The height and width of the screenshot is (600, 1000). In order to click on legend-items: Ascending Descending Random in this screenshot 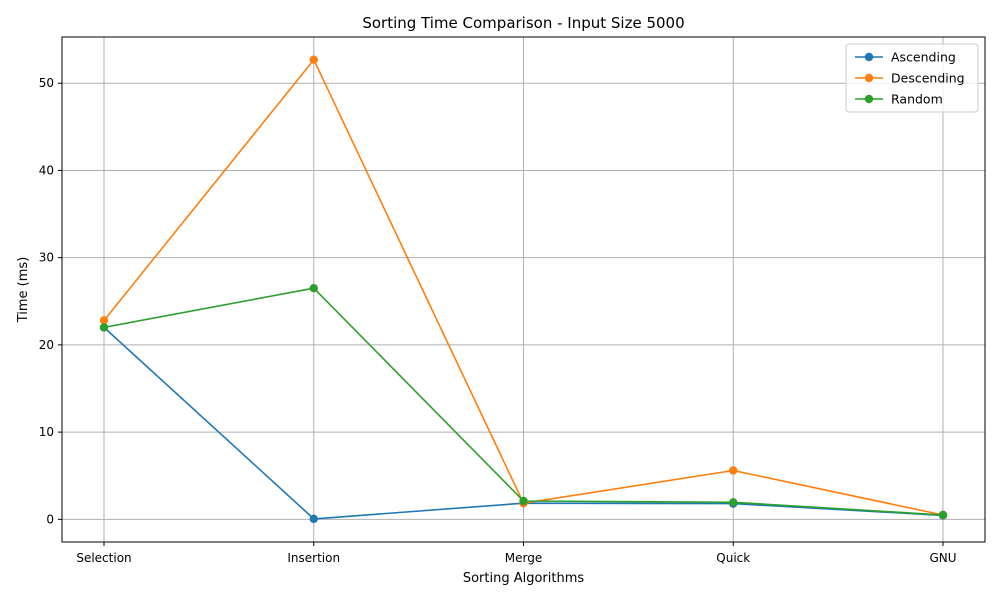, I will do `click(910, 78)`.